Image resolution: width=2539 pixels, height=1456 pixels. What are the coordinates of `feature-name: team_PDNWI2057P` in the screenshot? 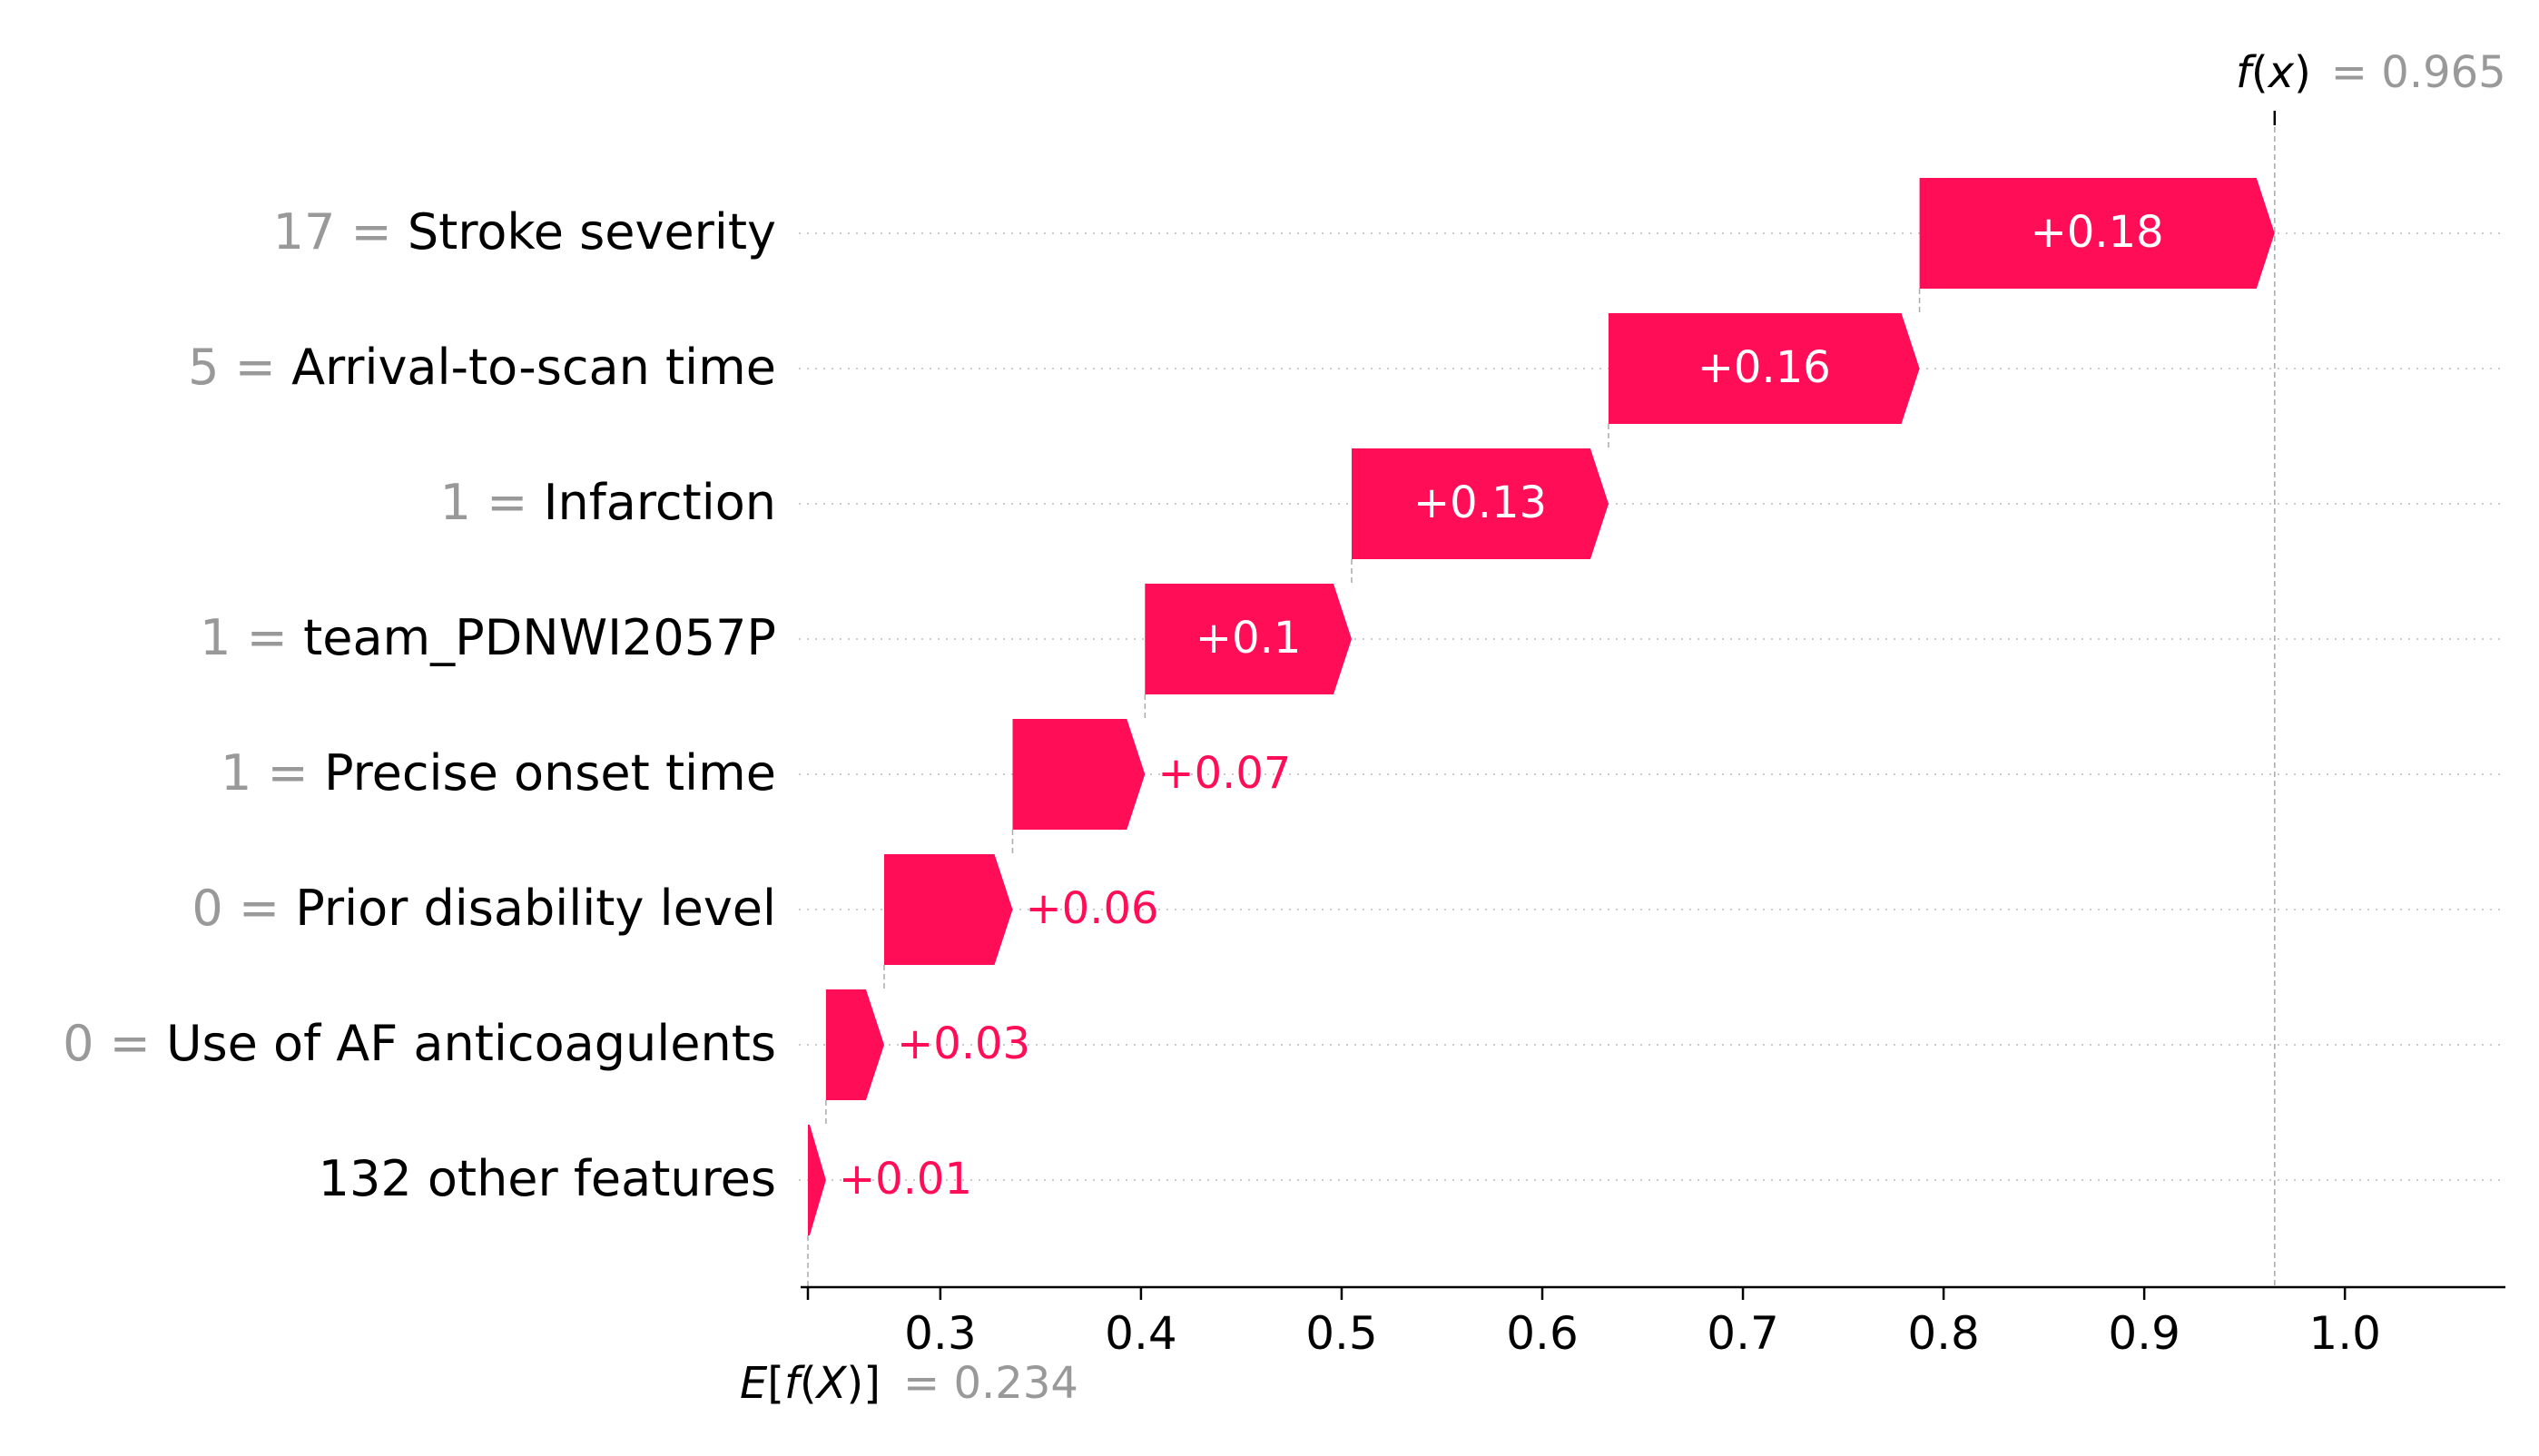 It's located at (539, 637).